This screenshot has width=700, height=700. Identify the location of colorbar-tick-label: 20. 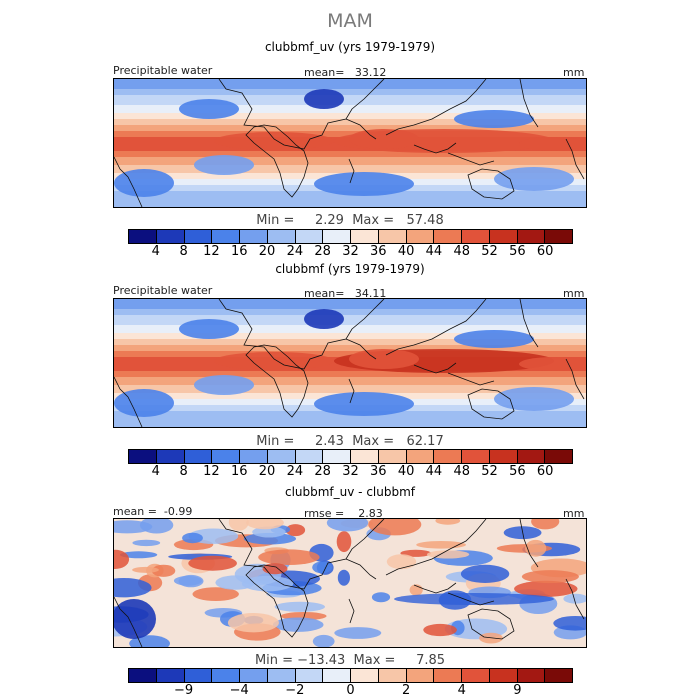
(267, 471).